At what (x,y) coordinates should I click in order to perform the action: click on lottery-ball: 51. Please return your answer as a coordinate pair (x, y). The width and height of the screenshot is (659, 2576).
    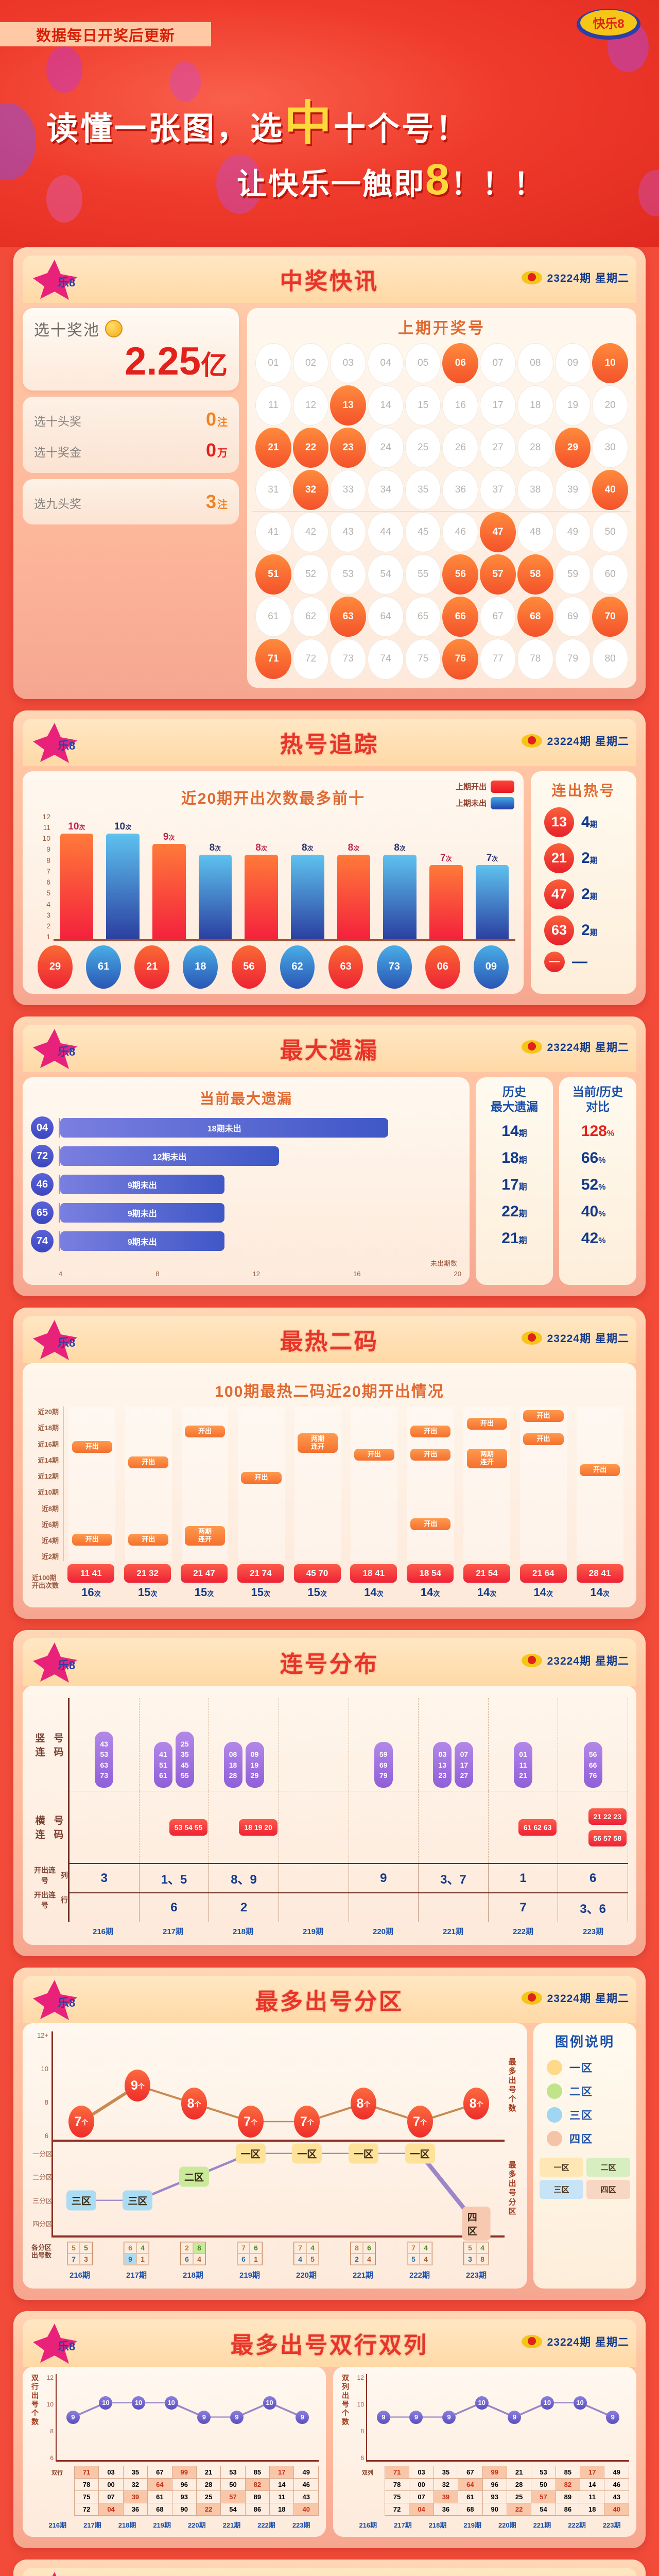
    Looking at the image, I should click on (273, 574).